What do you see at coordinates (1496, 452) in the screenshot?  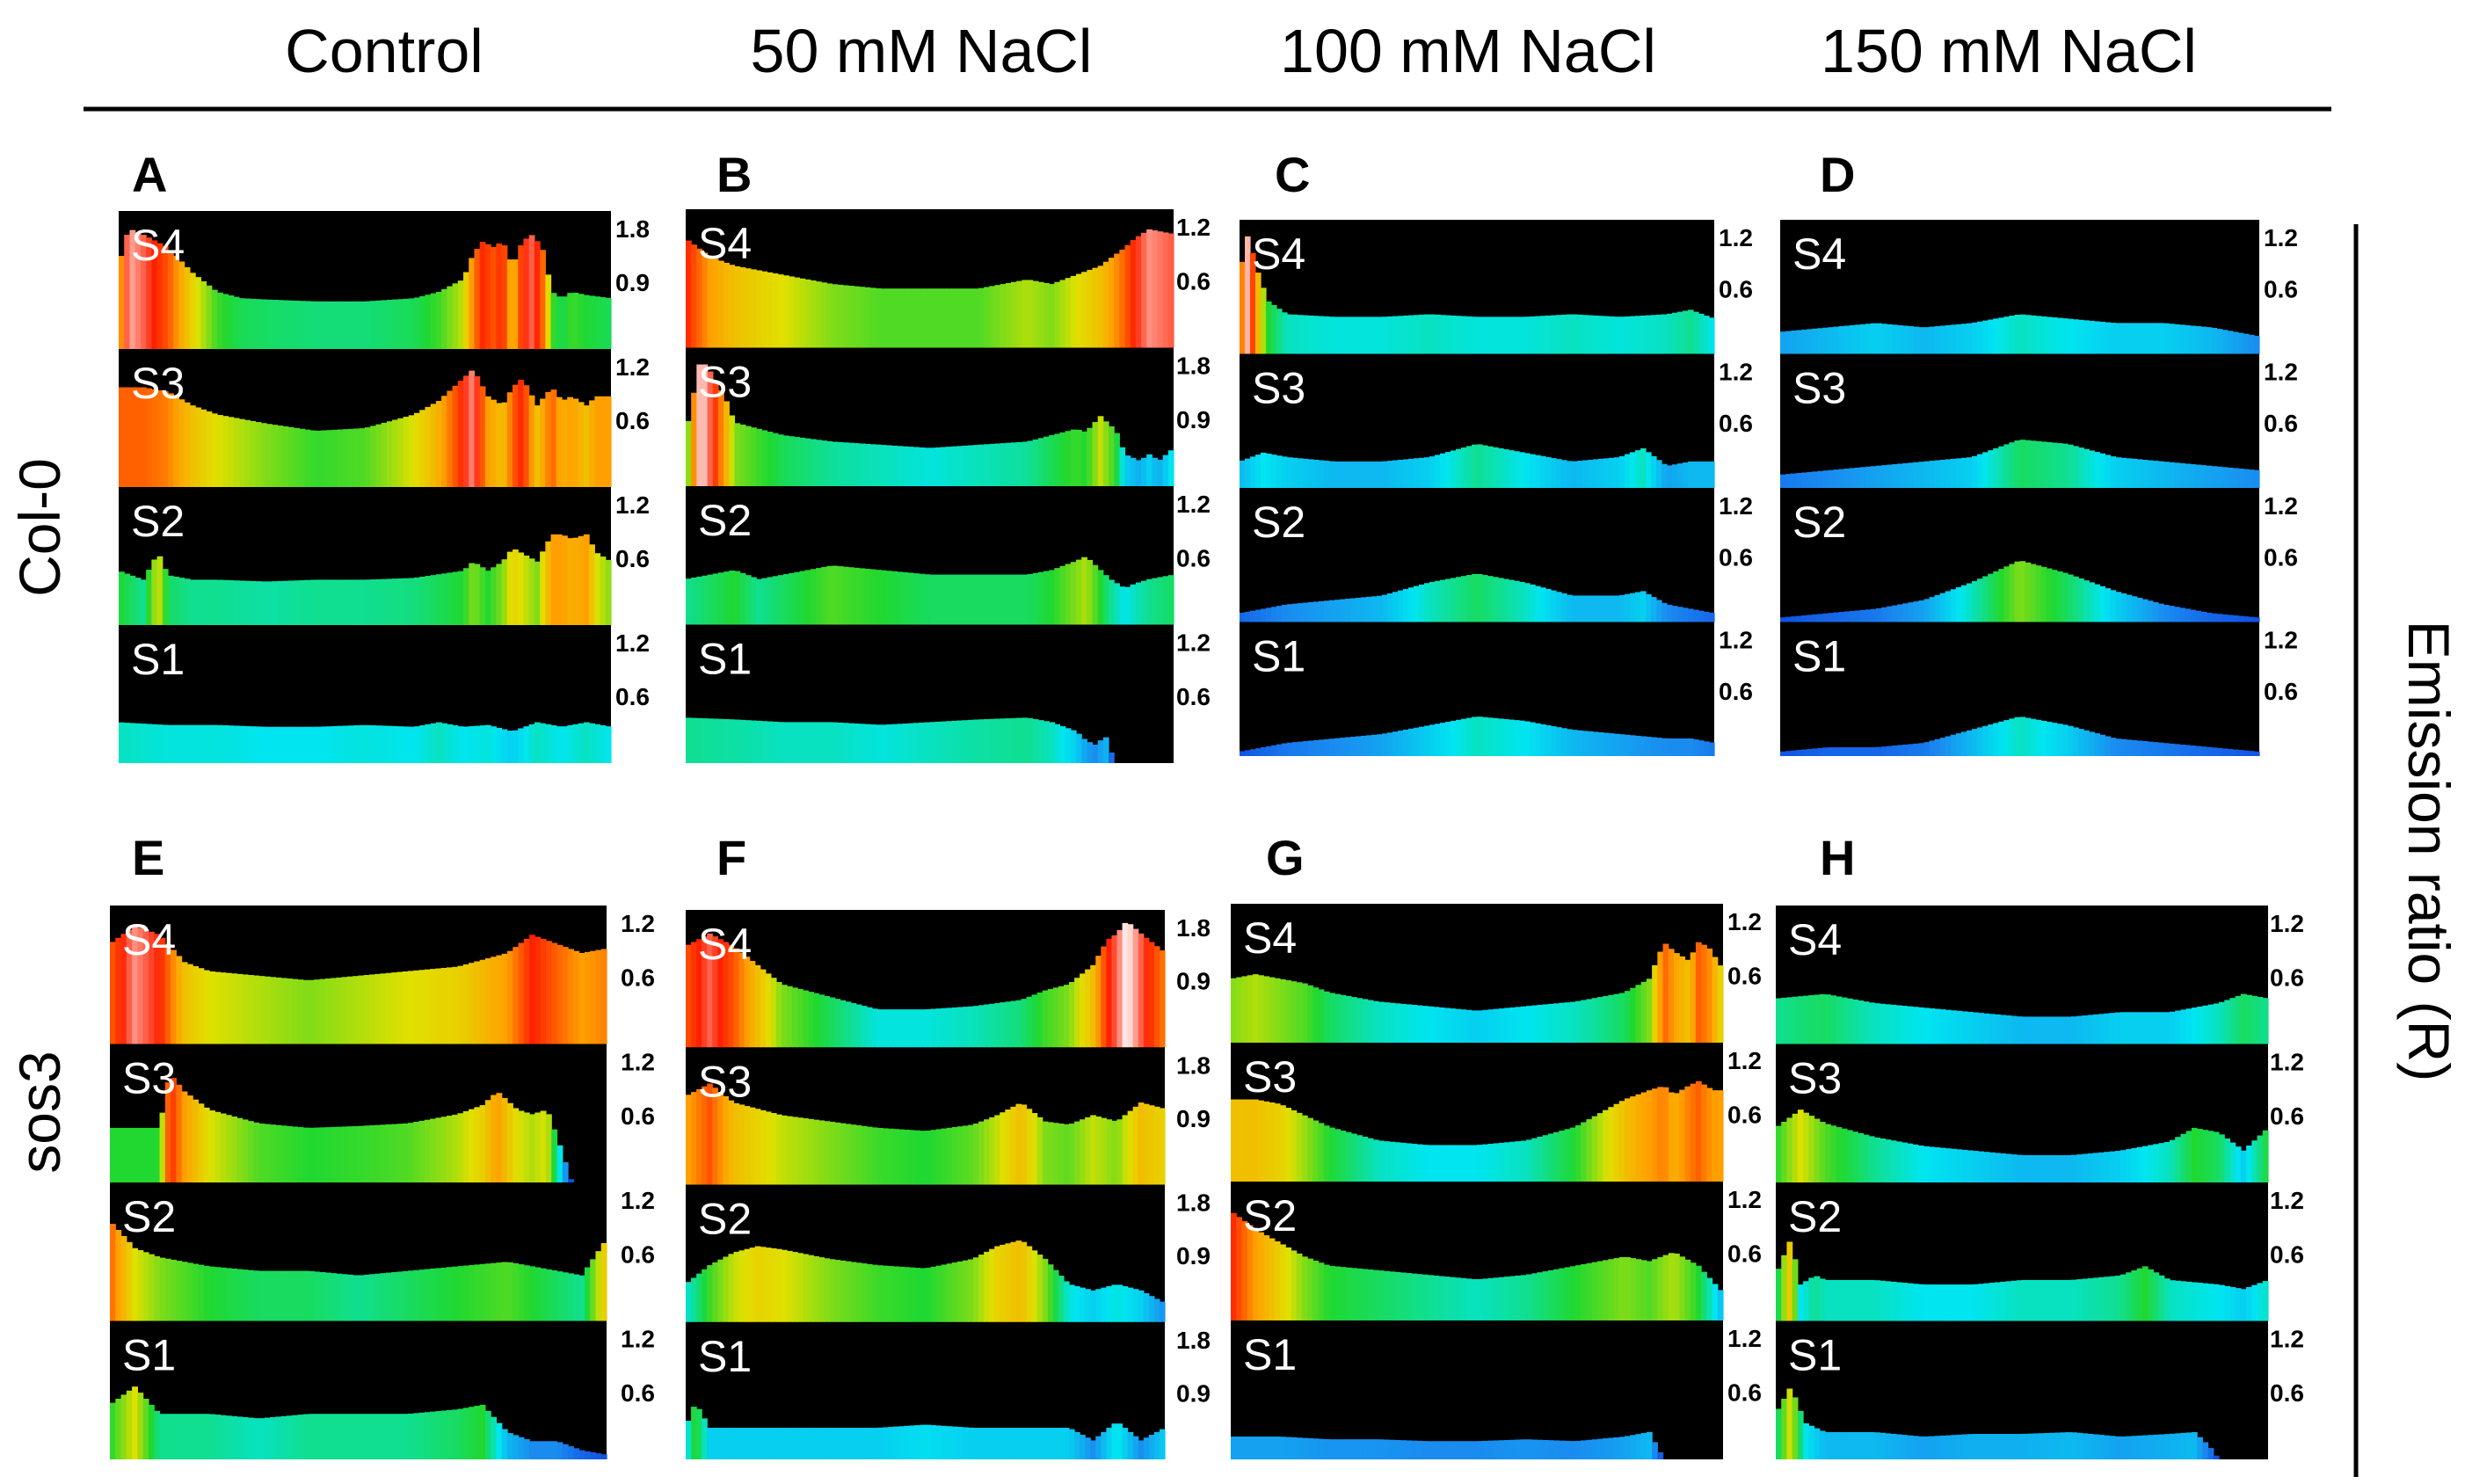 I see `panel-c: CS4 1.20.6S3 1.20.6S2 1.20.6S1 1.20.6` at bounding box center [1496, 452].